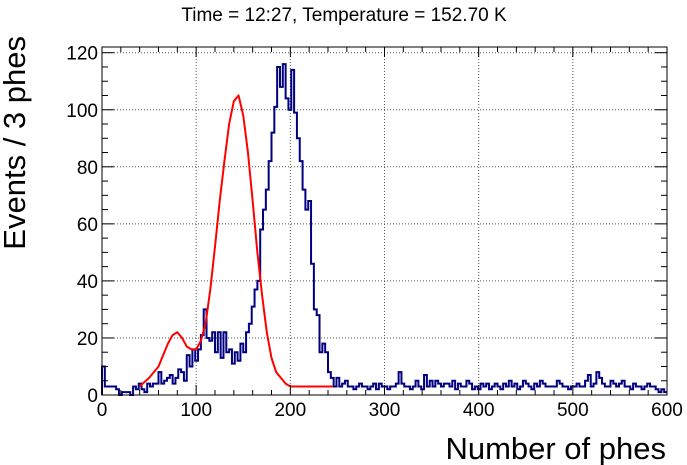 Image resolution: width=687 pixels, height=465 pixels. I want to click on x-tick-label: 300, so click(385, 410).